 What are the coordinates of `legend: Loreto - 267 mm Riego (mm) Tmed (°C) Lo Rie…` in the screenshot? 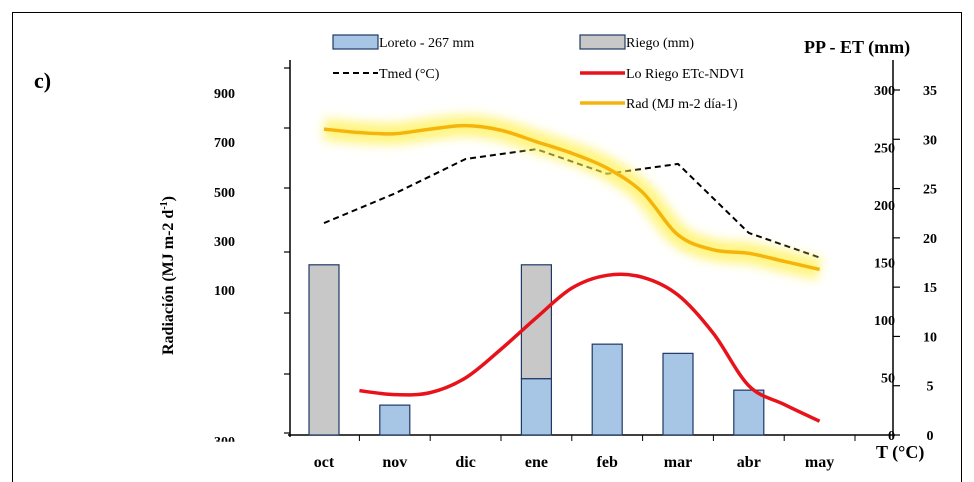 It's located at (538, 73).